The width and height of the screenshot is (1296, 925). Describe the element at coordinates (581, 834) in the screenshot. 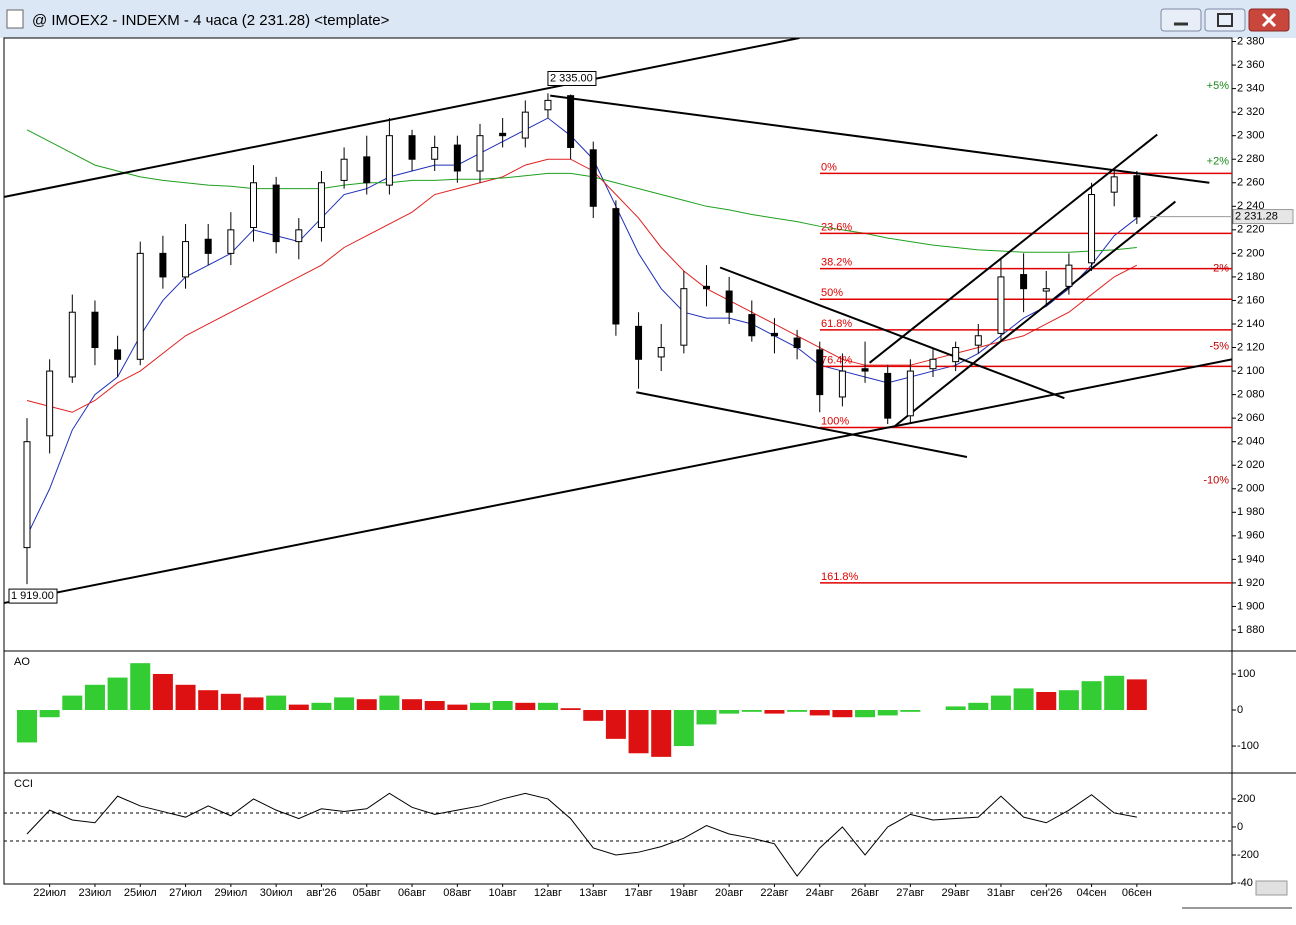

I see `cci-line` at that location.